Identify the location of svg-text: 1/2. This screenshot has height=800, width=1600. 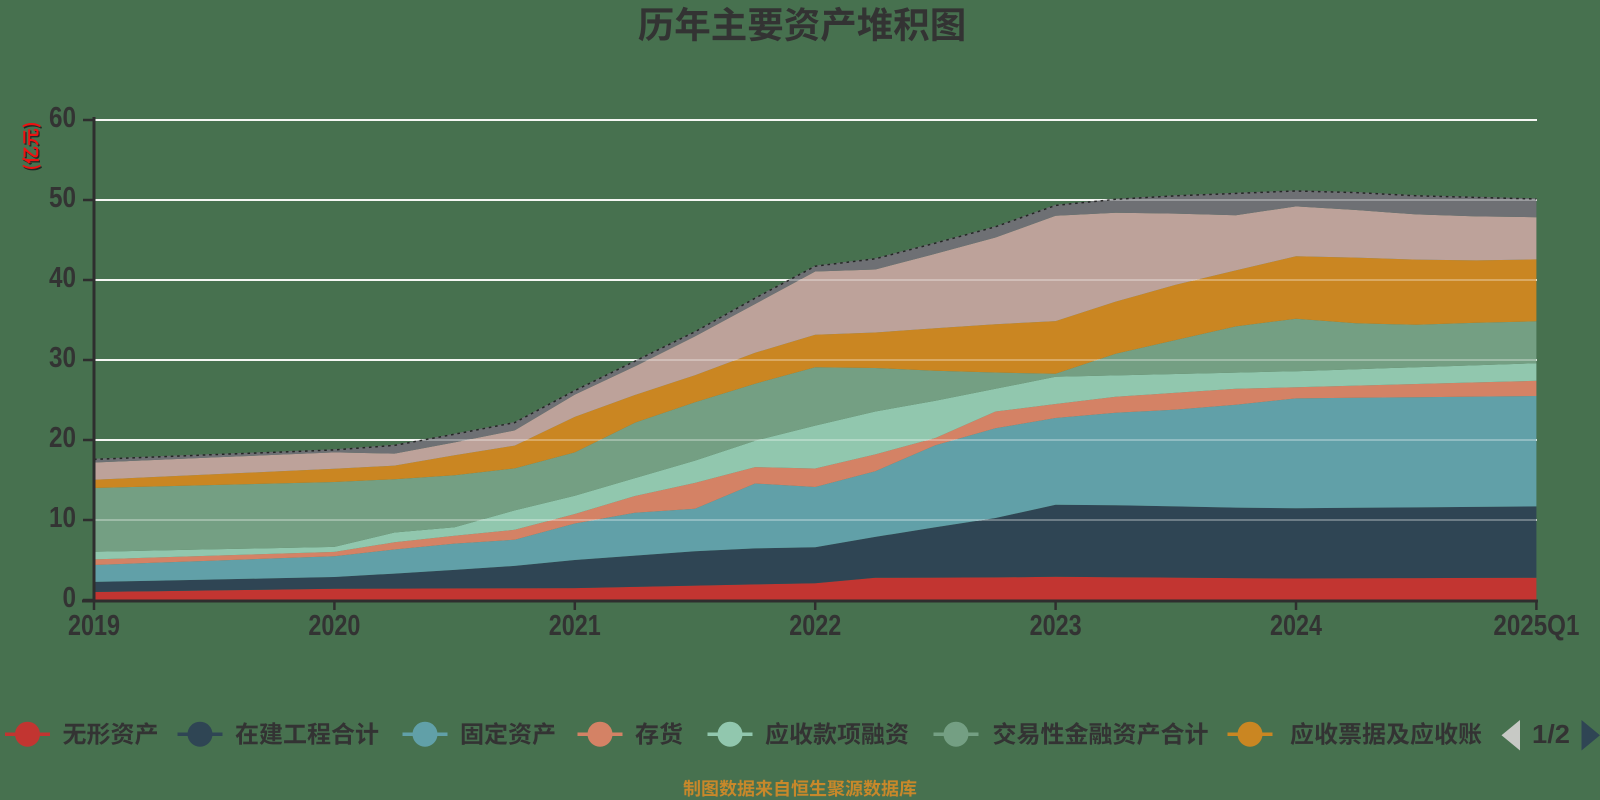
(1551, 734).